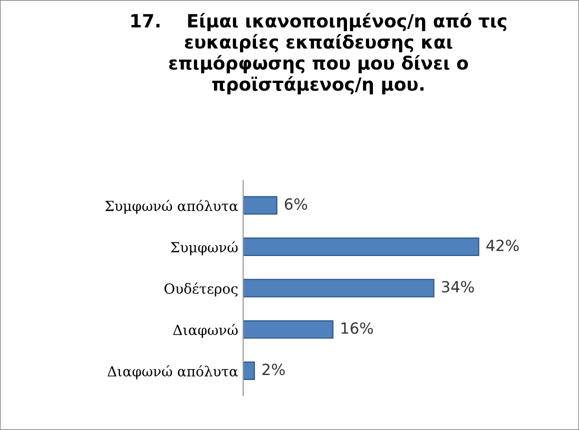 The height and width of the screenshot is (430, 579). Describe the element at coordinates (205, 331) in the screenshot. I see `y-tick-label: Διαφωνώ` at that location.